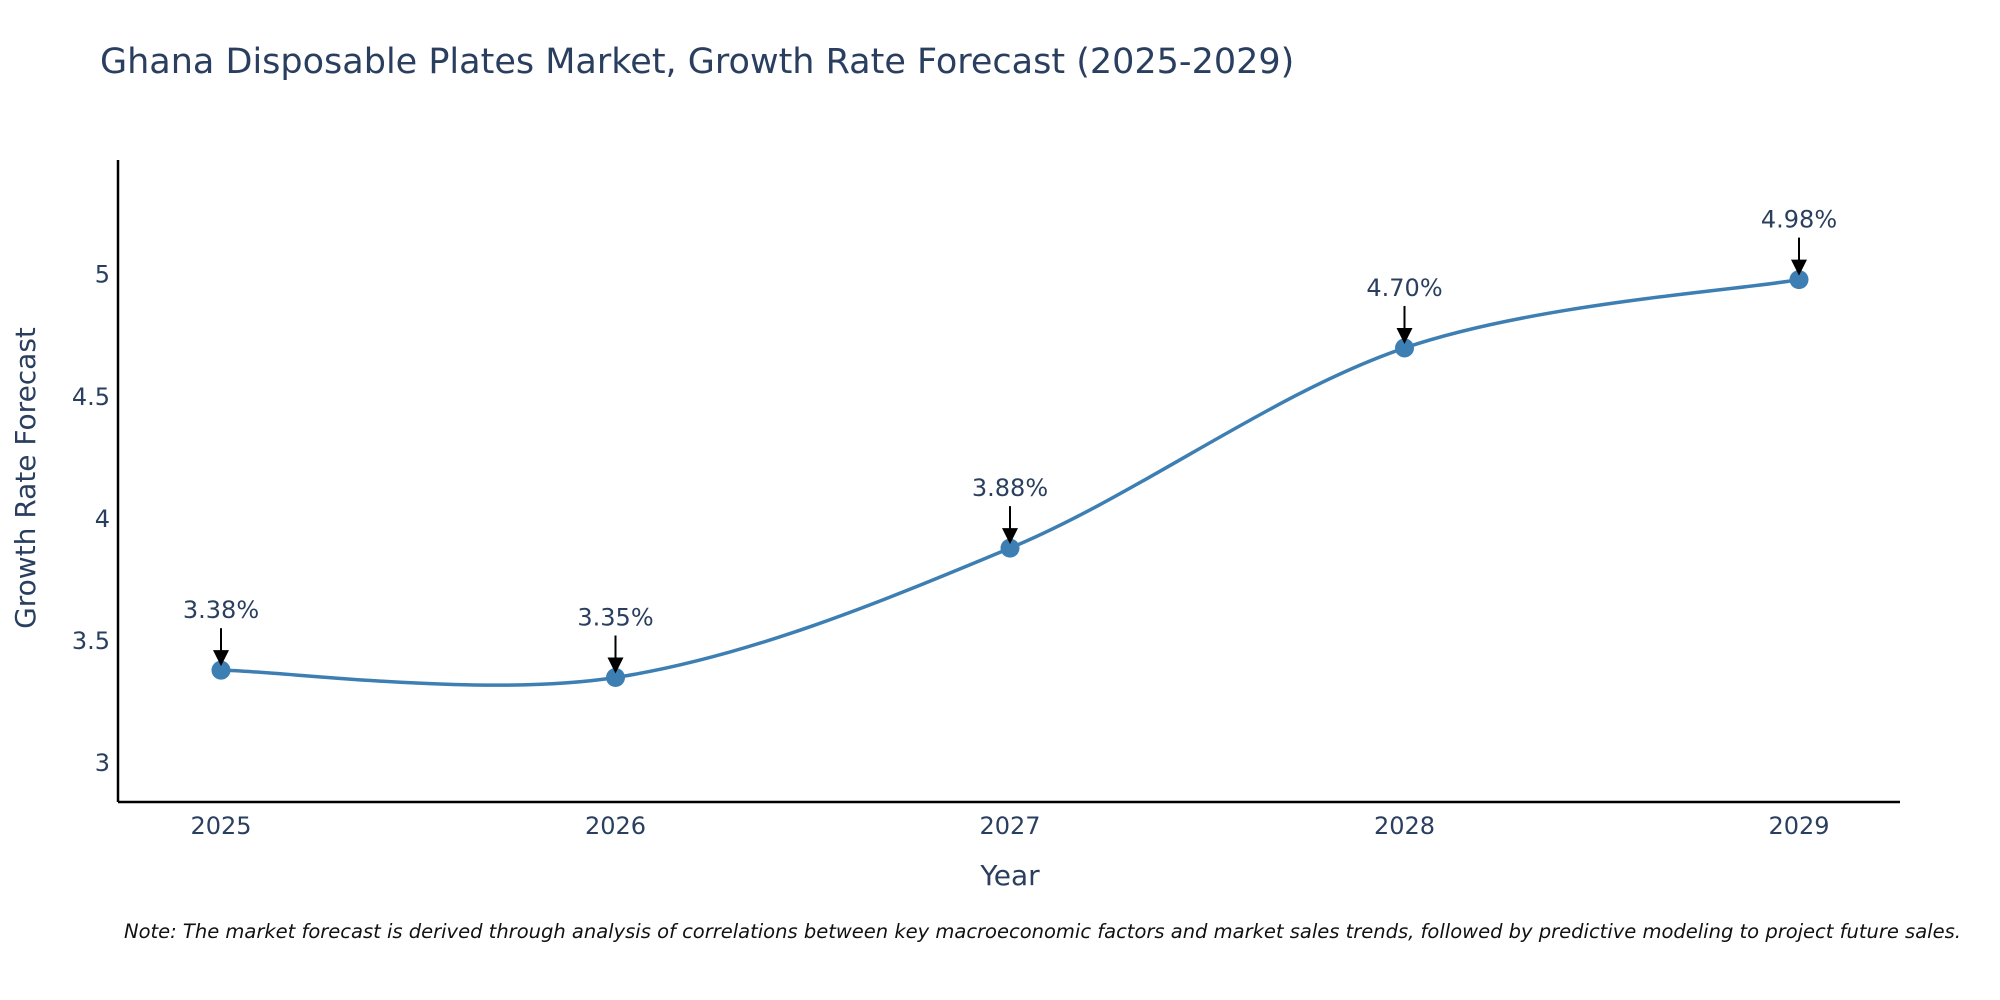 Image resolution: width=2000 pixels, height=1000 pixels. Describe the element at coordinates (1009, 875) in the screenshot. I see `x-axis-title: Year` at that location.